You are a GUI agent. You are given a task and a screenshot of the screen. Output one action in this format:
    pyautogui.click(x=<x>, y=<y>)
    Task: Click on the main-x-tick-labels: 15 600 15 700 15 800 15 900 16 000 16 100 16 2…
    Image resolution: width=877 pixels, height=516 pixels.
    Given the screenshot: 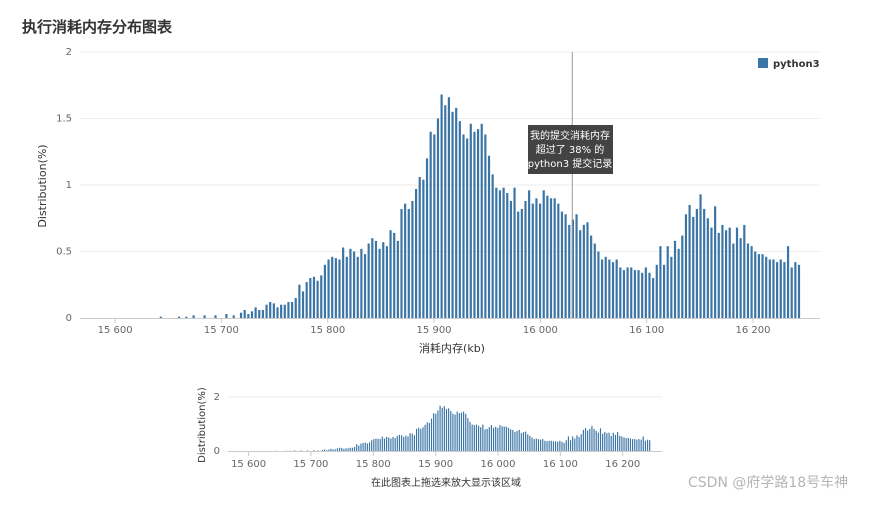 What is the action you would take?
    pyautogui.click(x=434, y=327)
    